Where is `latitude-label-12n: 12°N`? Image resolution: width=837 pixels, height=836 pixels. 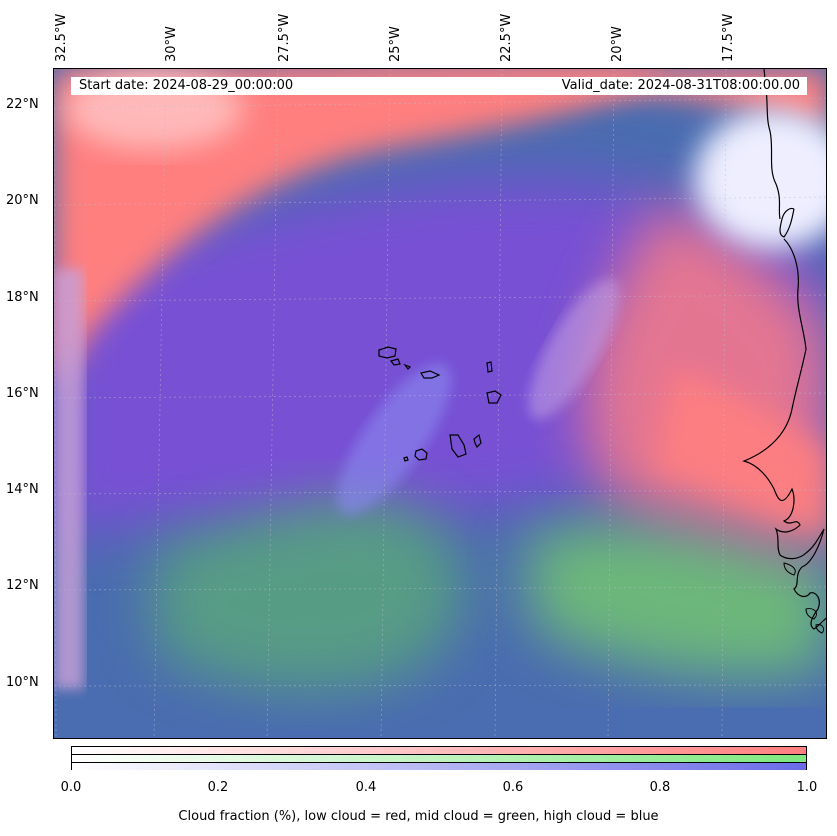 latitude-label-12n: 12°N is located at coordinates (22, 585).